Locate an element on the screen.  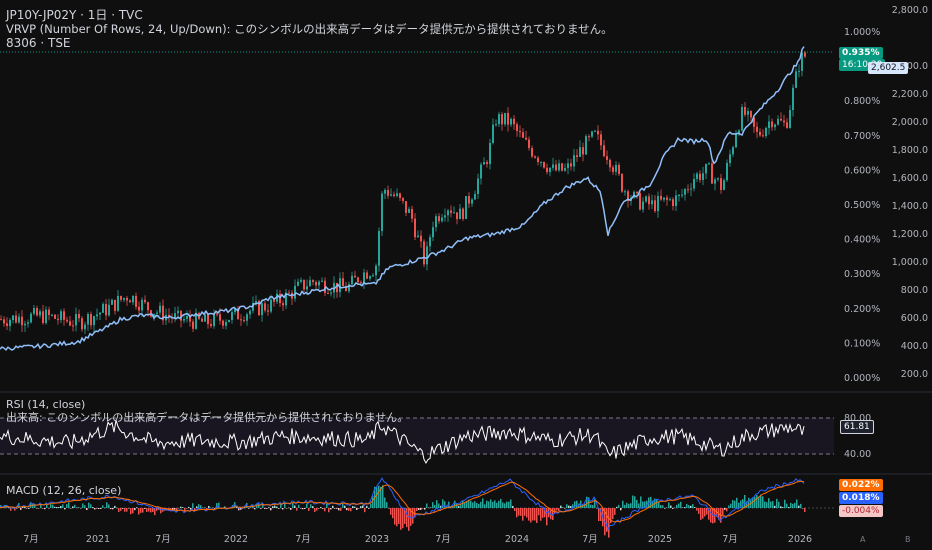
rsi-pane is located at coordinates (402, 442).